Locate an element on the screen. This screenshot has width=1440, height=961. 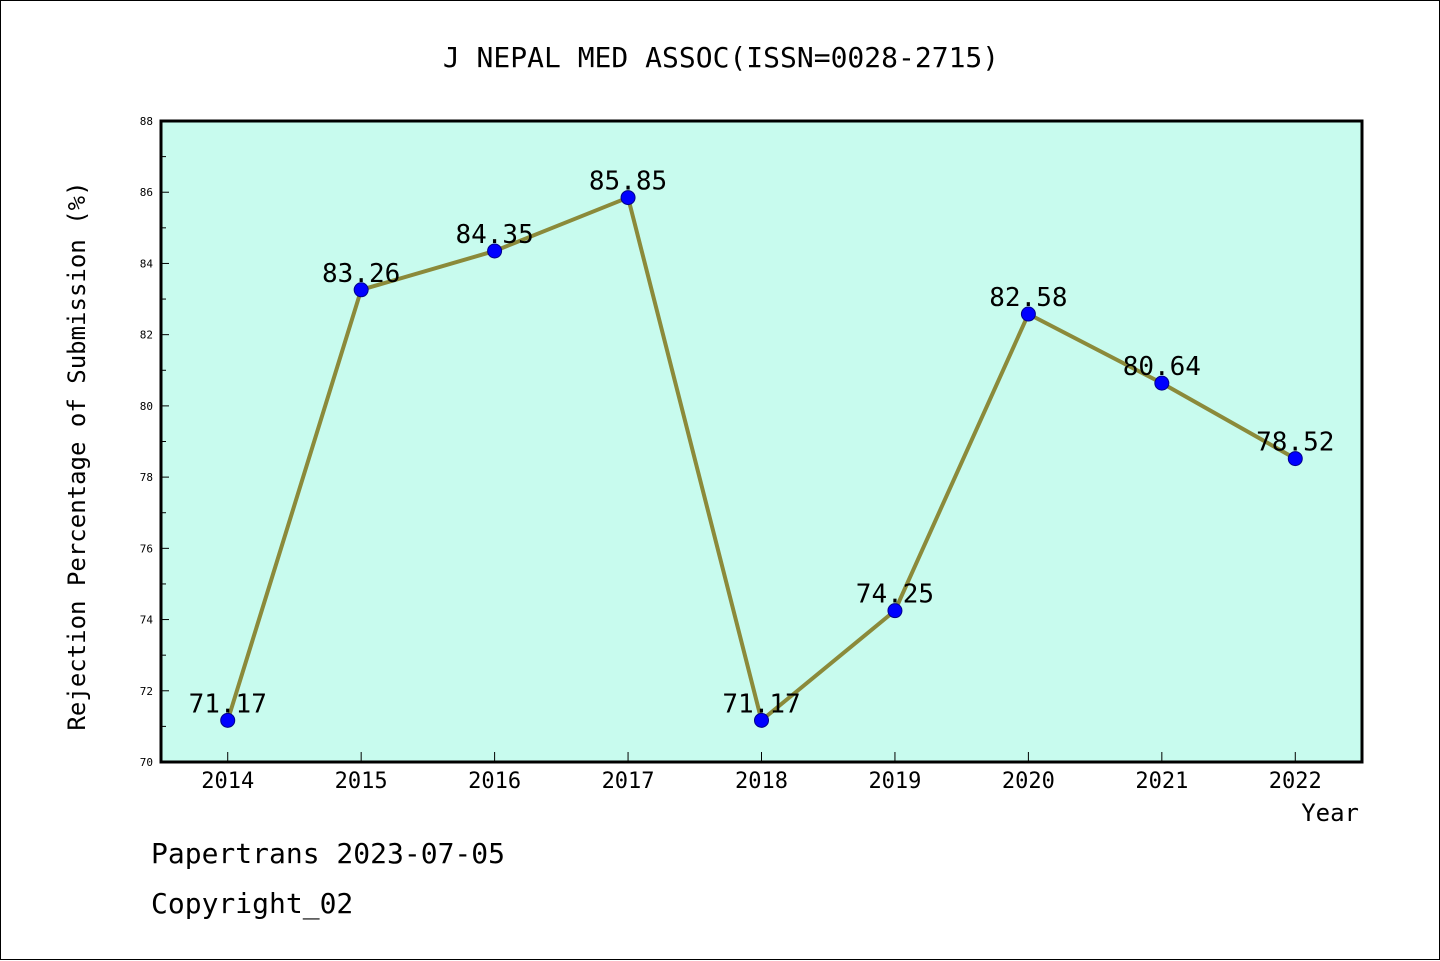
x-tick-label: 2019 is located at coordinates (894, 781).